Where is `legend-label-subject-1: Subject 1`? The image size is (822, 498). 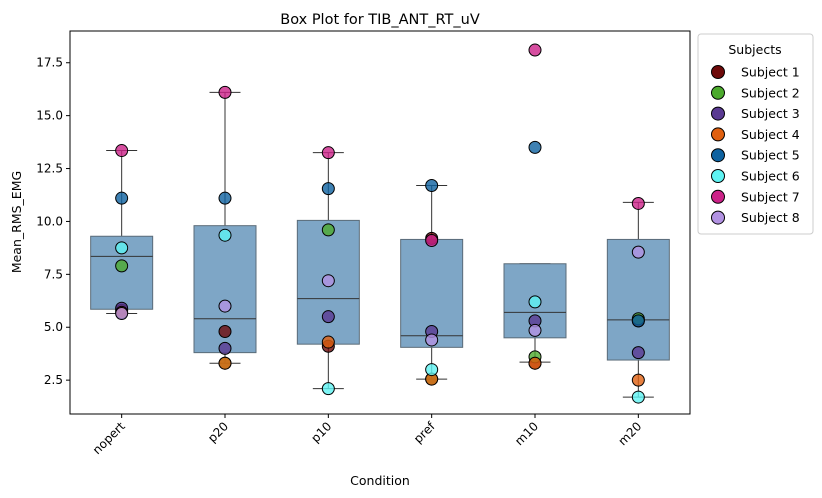 legend-label-subject-1: Subject 1 is located at coordinates (770, 72).